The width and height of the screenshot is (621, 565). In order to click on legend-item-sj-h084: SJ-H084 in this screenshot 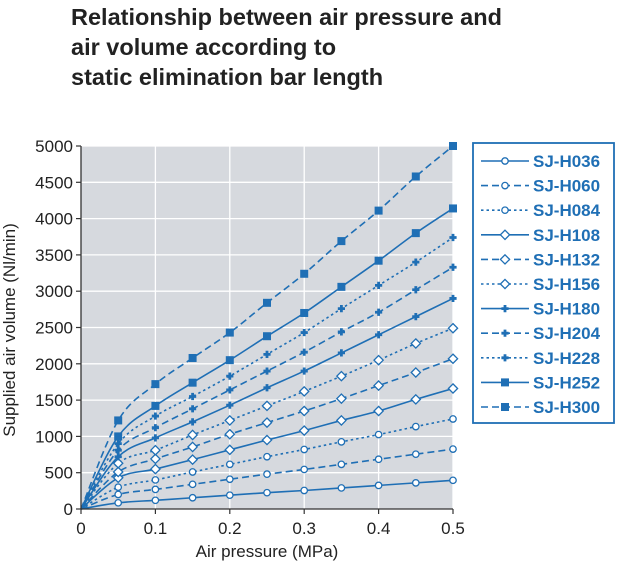, I will do `click(541, 210)`.